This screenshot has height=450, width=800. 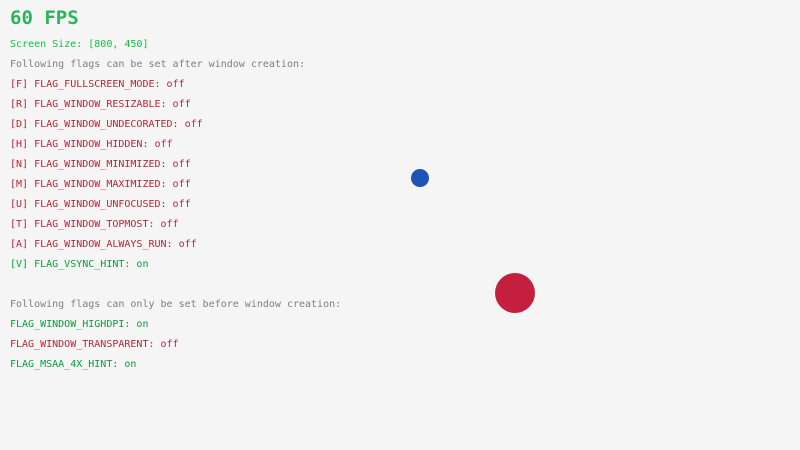 What do you see at coordinates (515, 293) in the screenshot?
I see `red-ball` at bounding box center [515, 293].